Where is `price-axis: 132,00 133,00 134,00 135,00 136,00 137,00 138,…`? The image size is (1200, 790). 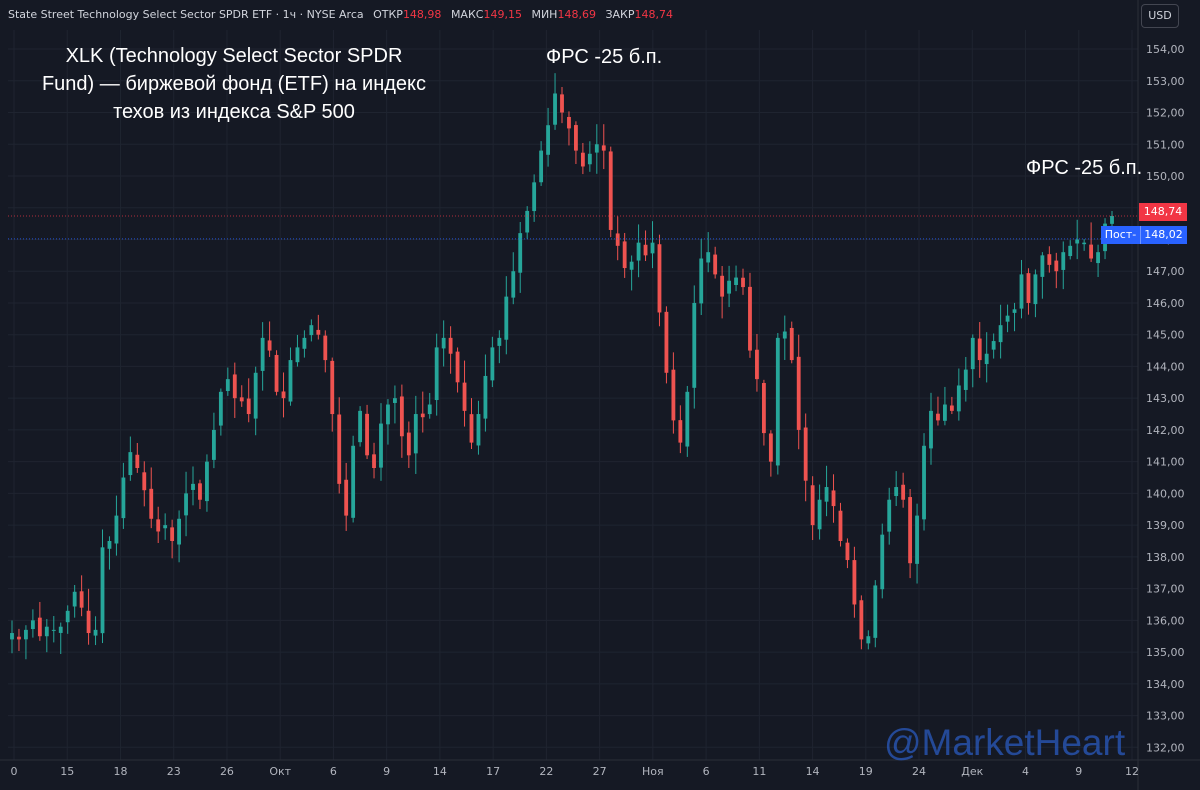
price-axis: 132,00 133,00 134,00 135,00 136,00 137,00 138,… is located at coordinates (1161, 395).